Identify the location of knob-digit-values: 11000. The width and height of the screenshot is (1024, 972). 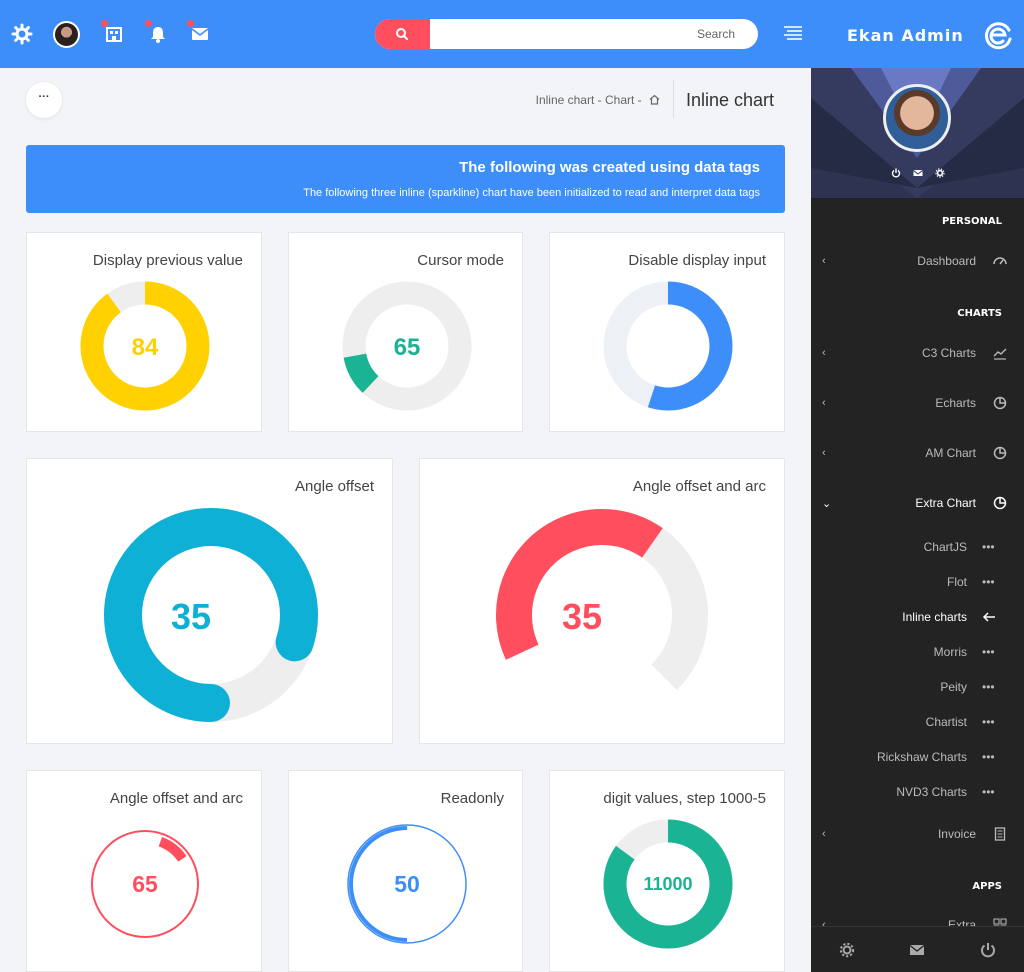
(668, 884).